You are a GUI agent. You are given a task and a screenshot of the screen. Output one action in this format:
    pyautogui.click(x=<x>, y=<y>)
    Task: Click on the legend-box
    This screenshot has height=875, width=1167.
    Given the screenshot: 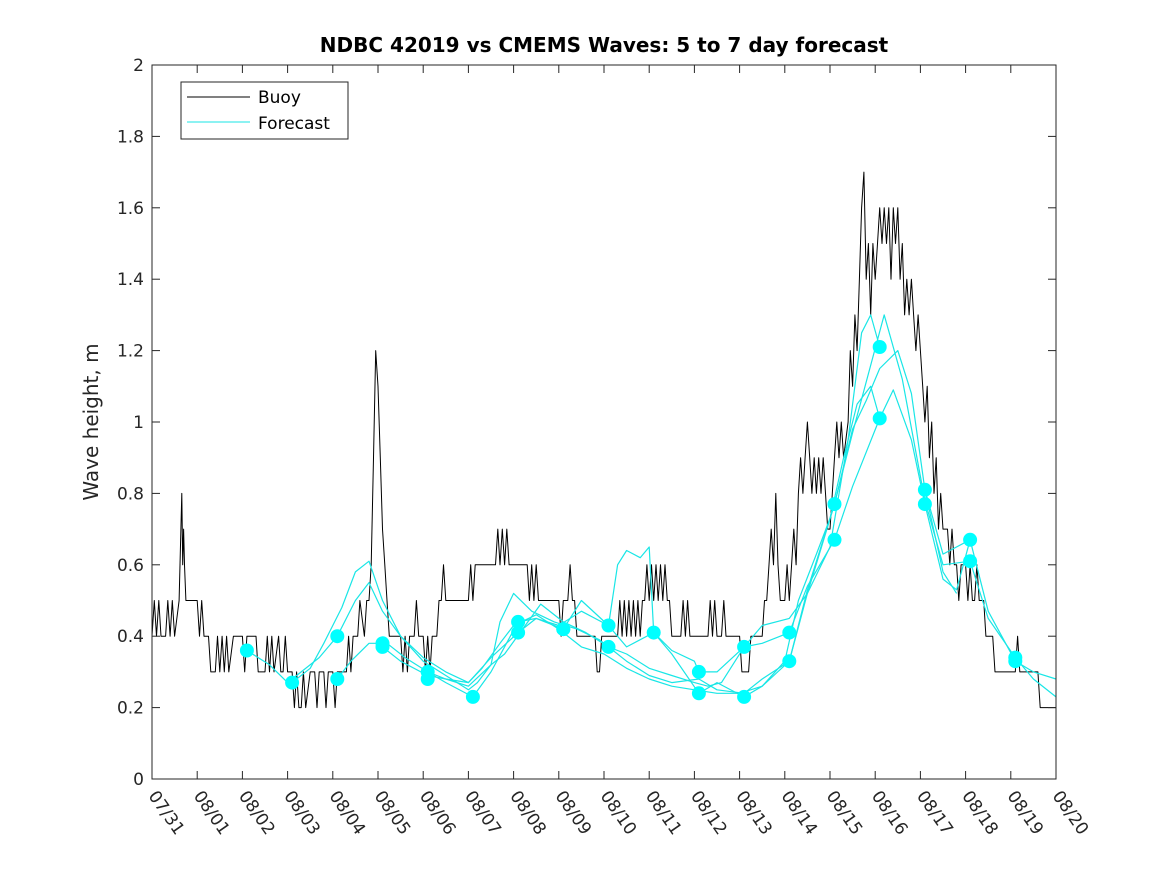 What is the action you would take?
    pyautogui.click(x=264, y=110)
    